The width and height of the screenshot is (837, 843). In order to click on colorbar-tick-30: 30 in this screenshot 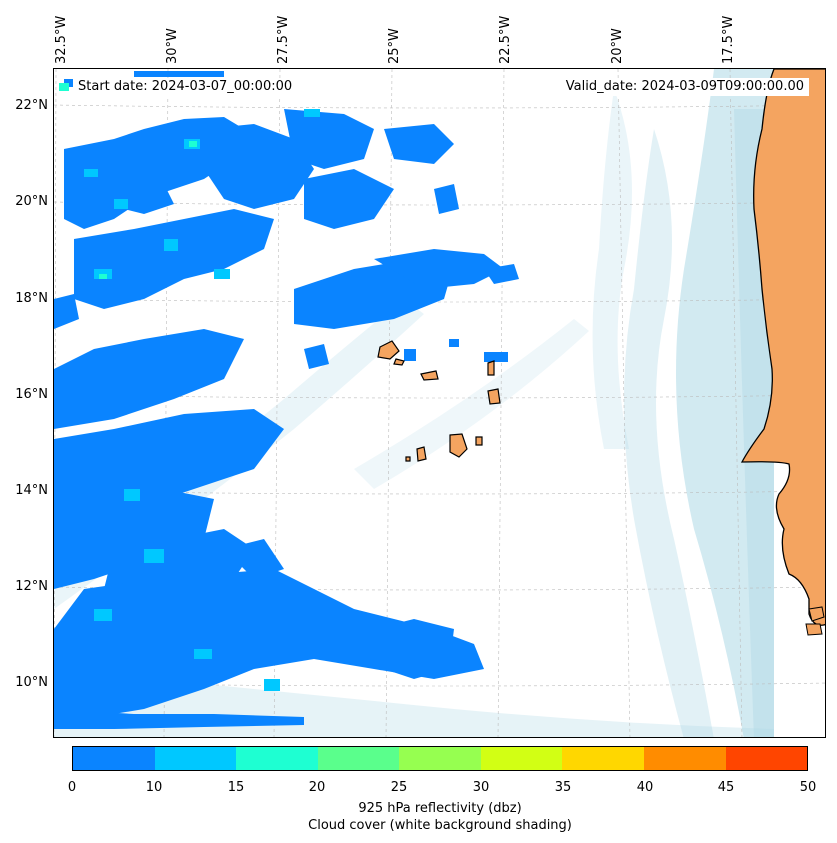, I will do `click(481, 787)`.